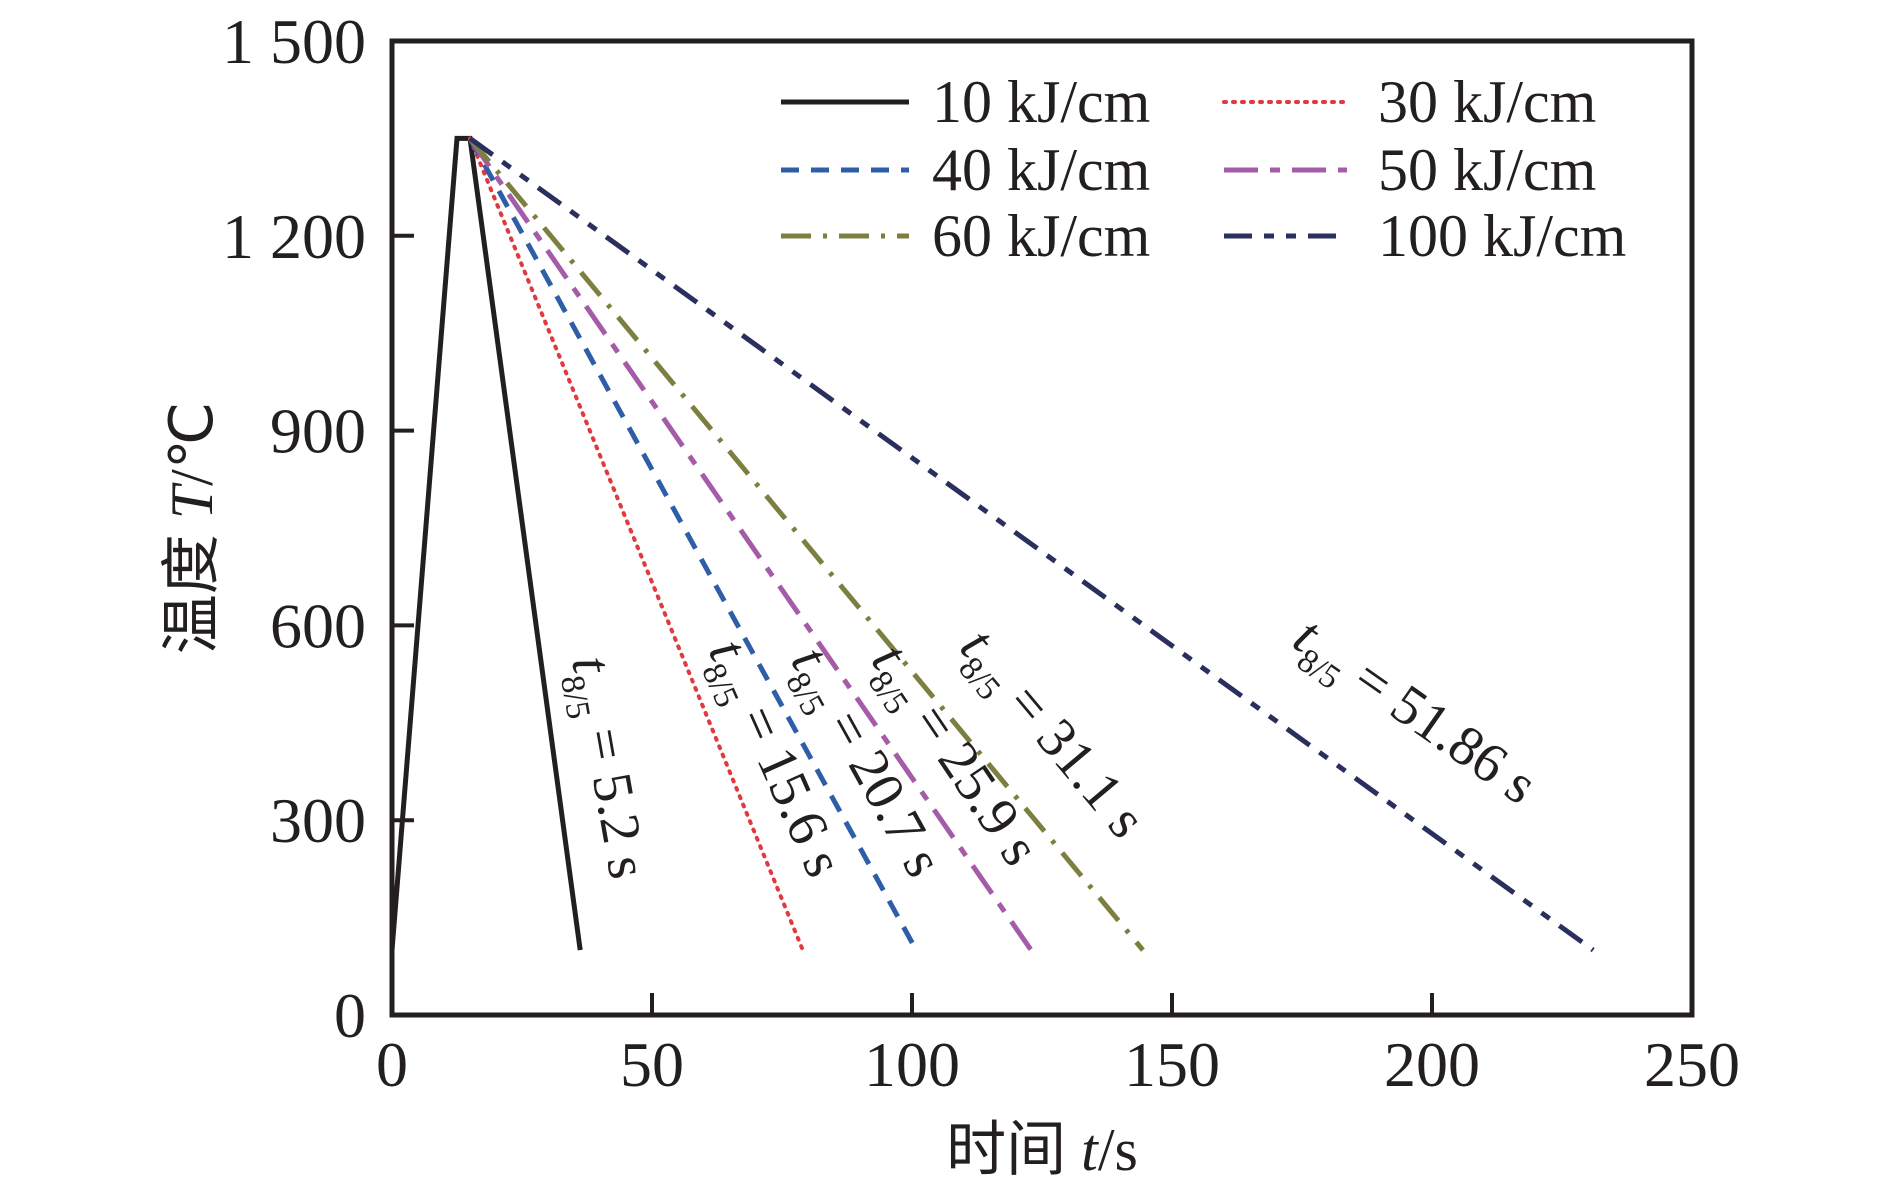 The height and width of the screenshot is (1188, 1890). Describe the element at coordinates (1692, 1064) in the screenshot. I see `x-tick-label: 250` at that location.